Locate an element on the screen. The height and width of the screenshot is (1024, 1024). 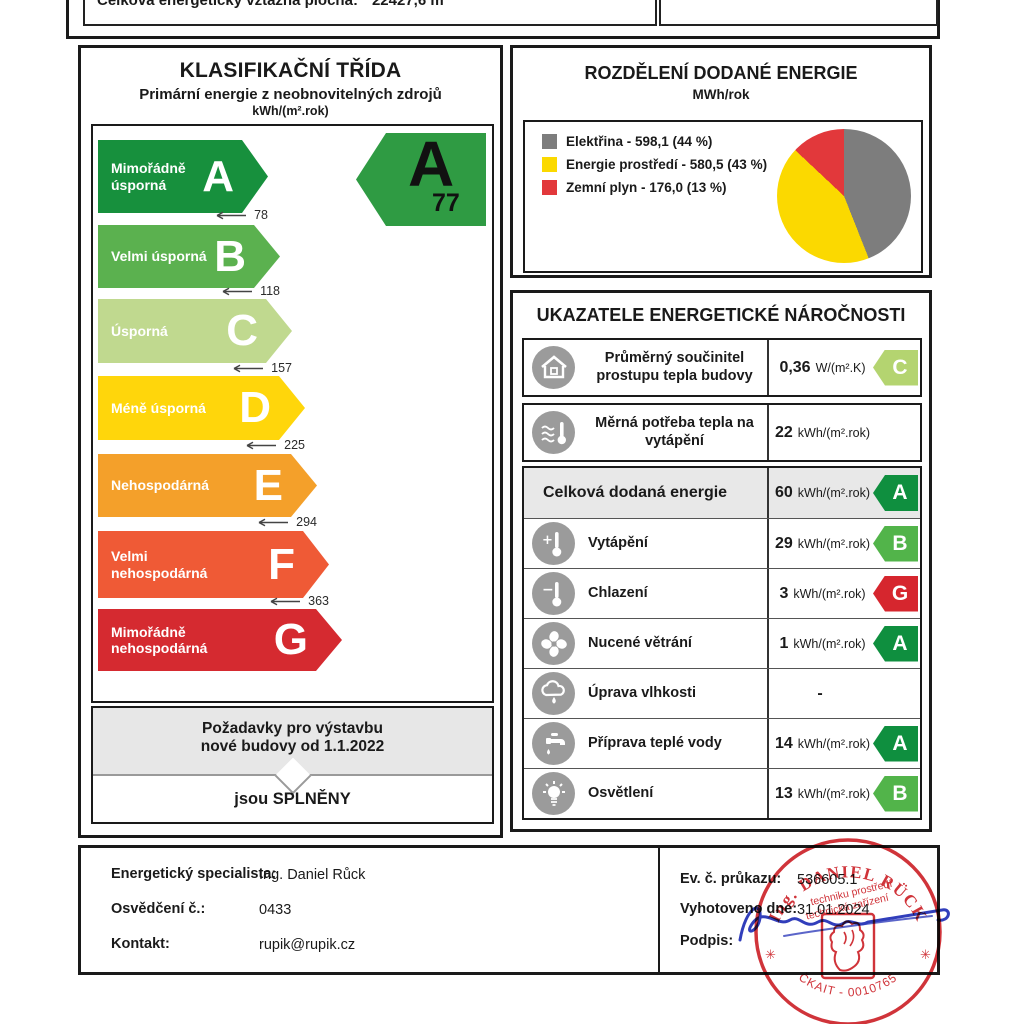
class-badge: B is located at coordinates (895, 793).